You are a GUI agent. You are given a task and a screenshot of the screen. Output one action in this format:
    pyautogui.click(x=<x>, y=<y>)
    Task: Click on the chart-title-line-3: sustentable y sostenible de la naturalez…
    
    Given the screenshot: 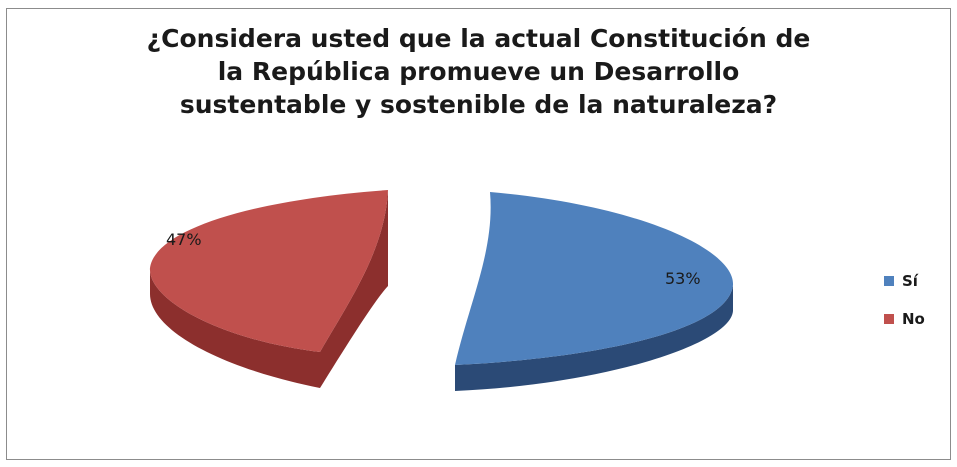 What is the action you would take?
    pyautogui.click(x=478, y=104)
    